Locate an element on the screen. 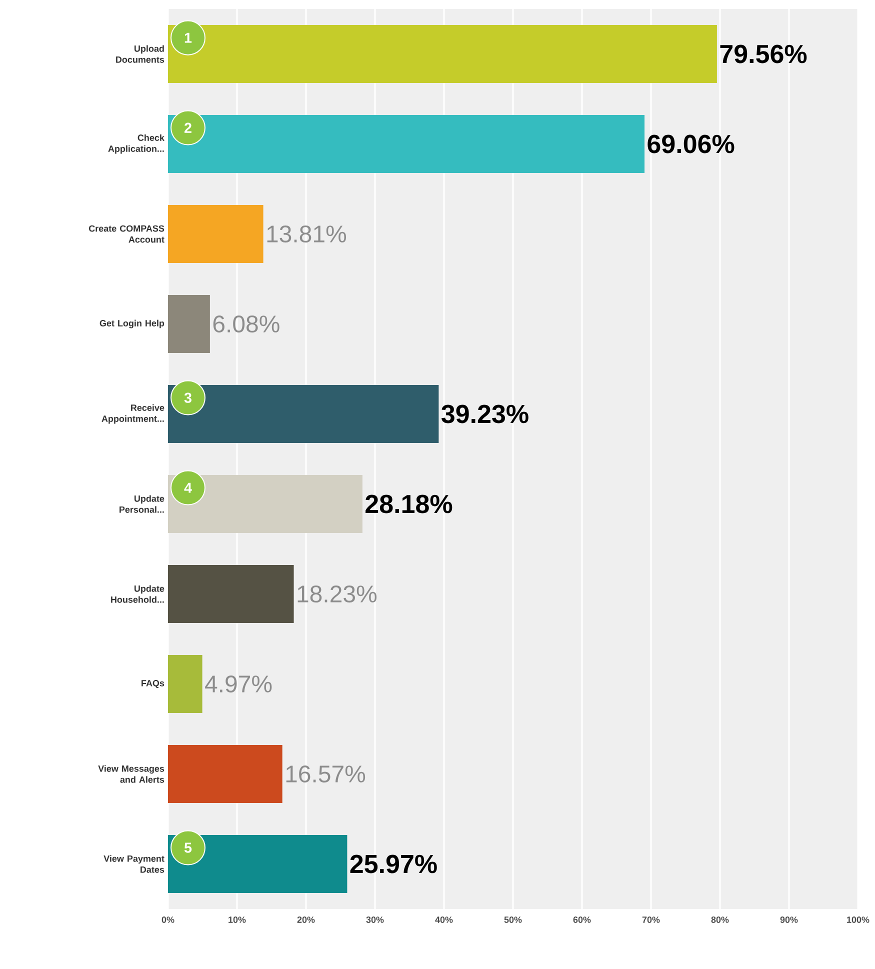 This screenshot has height=969, width=875. annotation: 3 is located at coordinates (188, 397).